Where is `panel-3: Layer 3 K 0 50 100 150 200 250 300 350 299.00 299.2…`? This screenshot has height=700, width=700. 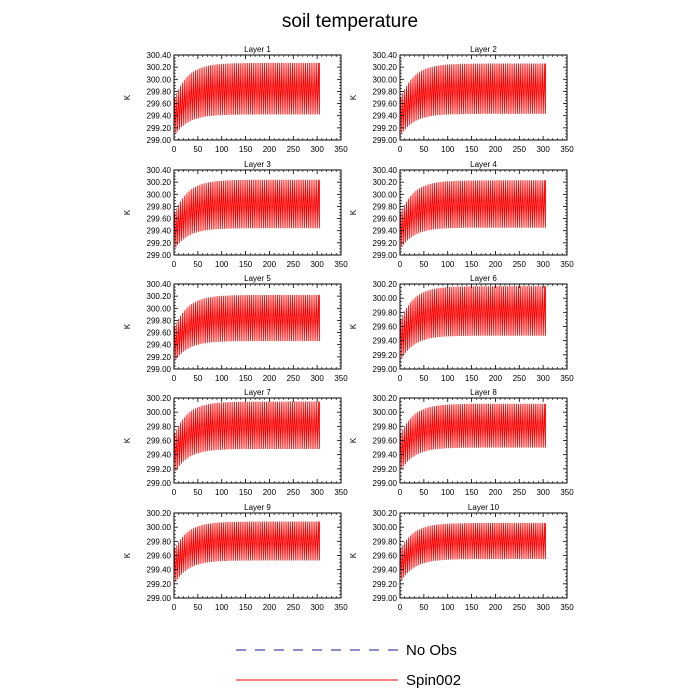 panel-3: Layer 3 K 0 50 100 150 200 250 300 350 299.00 299.2… is located at coordinates (235, 214).